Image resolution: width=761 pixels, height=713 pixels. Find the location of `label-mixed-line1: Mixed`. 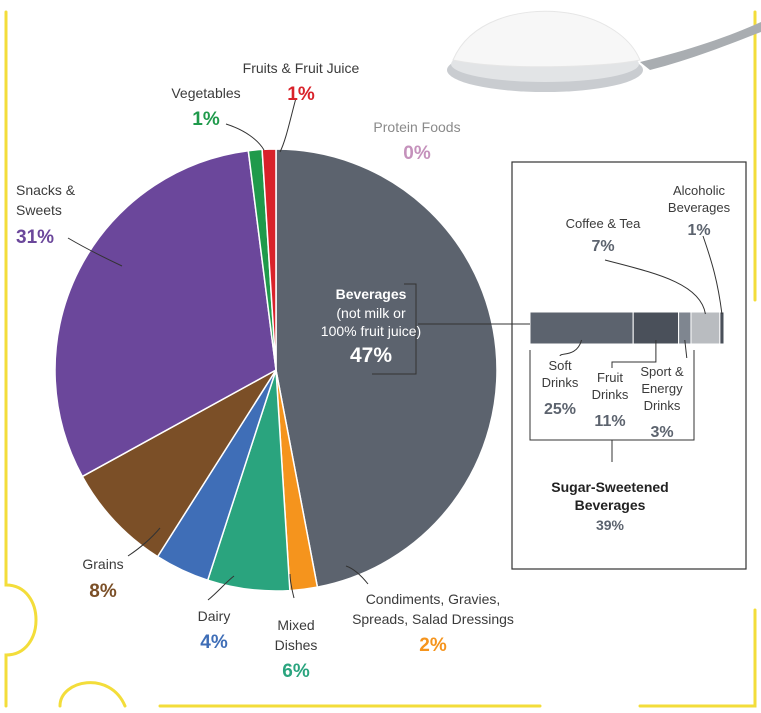

label-mixed-line1: Mixed is located at coordinates (295, 625).